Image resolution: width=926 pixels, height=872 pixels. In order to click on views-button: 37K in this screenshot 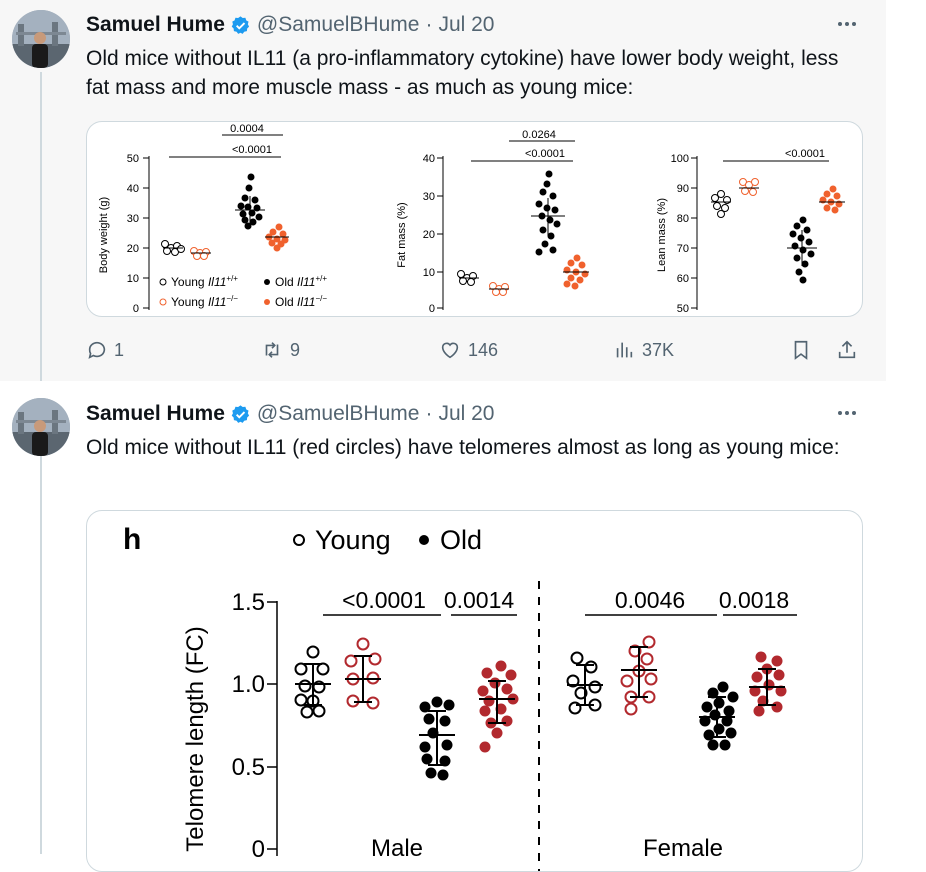, I will do `click(643, 350)`.